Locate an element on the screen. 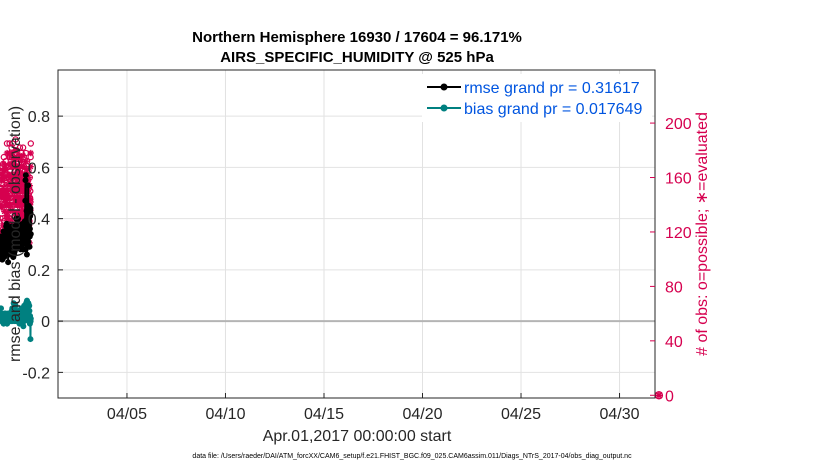  zero-count-asterisk is located at coordinates (658, 395).